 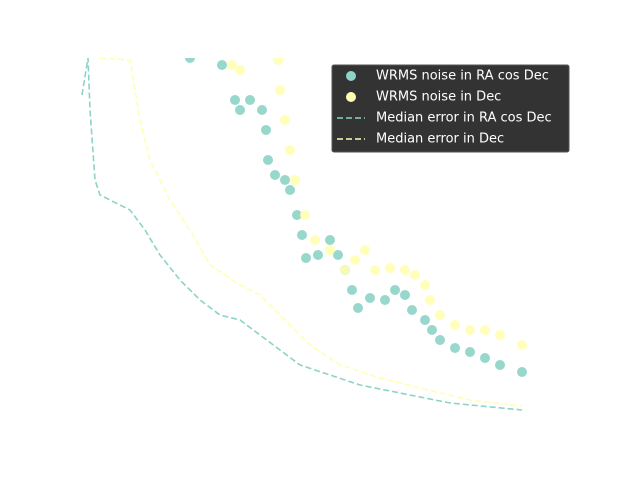 I want to click on legend-label: WRMS noise in RA cos Dec, so click(x=462, y=76).